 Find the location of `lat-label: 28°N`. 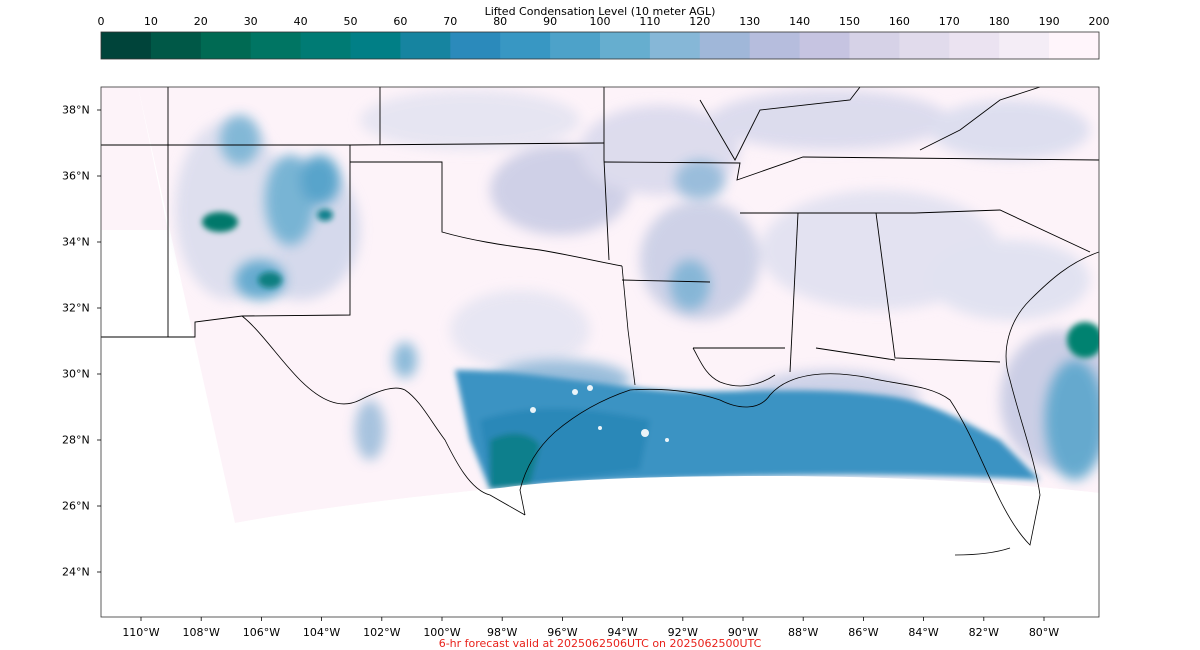

lat-label: 28°N is located at coordinates (76, 440).